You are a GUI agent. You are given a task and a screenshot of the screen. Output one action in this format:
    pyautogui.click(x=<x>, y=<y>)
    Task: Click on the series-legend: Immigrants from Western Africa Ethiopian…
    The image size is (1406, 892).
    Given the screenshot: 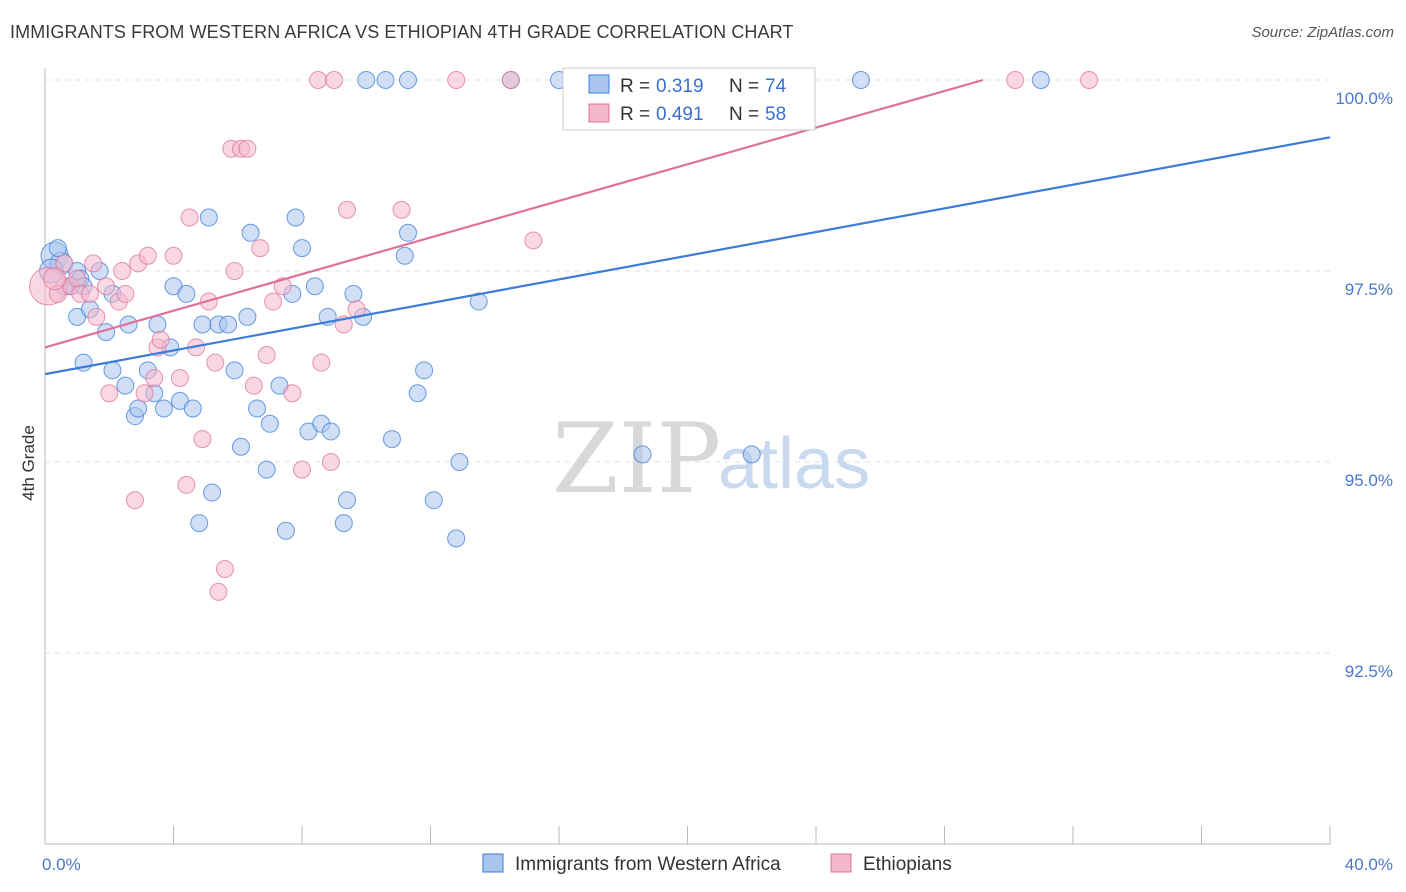 What is the action you would take?
    pyautogui.click(x=717, y=864)
    